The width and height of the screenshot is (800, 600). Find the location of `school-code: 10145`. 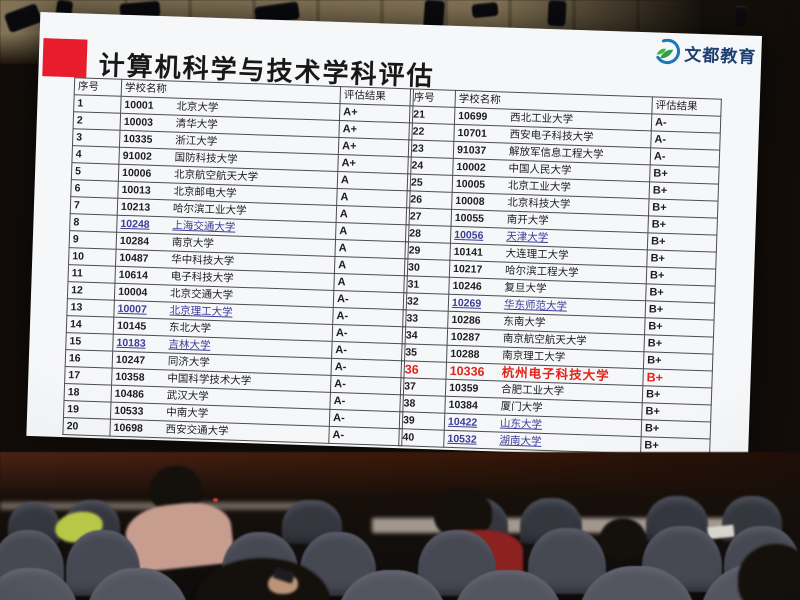

school-code: 10145 is located at coordinates (131, 326).